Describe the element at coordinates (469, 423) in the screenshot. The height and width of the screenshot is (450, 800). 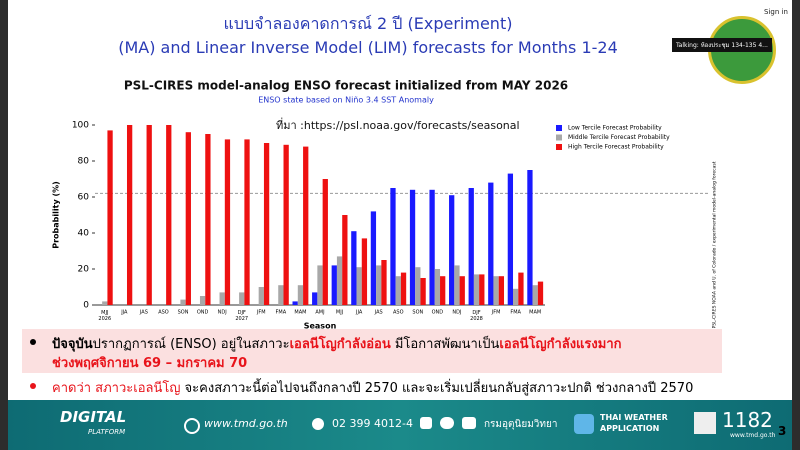
I see `youtube-icon` at that location.